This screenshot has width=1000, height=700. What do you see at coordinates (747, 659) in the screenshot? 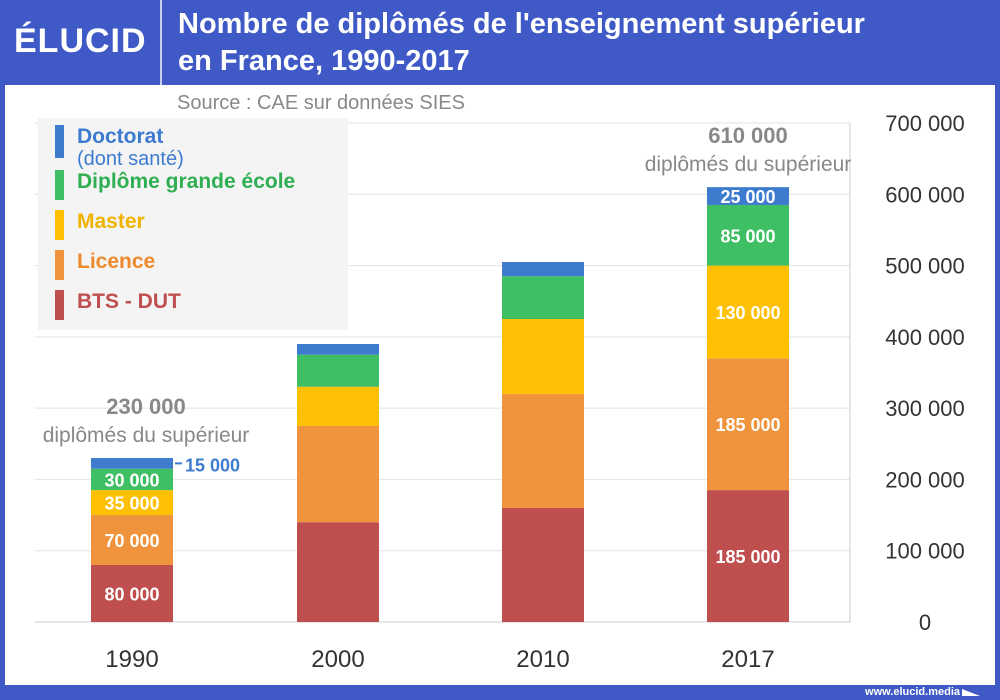
I see `x-tick-label: 2017` at bounding box center [747, 659].